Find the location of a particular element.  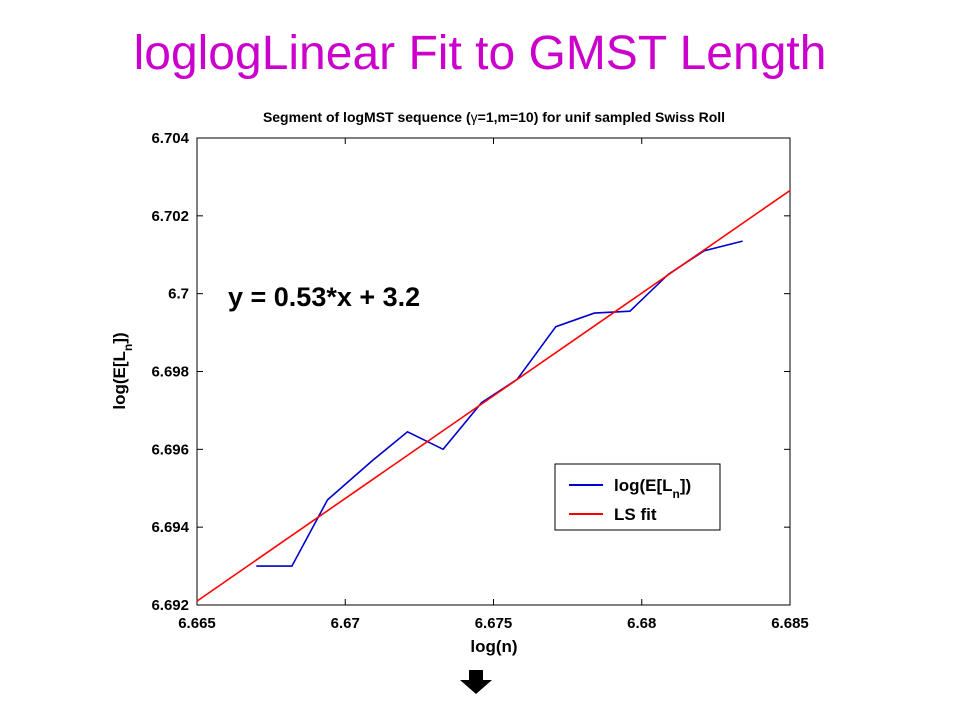

x-axis-label: log(n) is located at coordinates (493, 646).